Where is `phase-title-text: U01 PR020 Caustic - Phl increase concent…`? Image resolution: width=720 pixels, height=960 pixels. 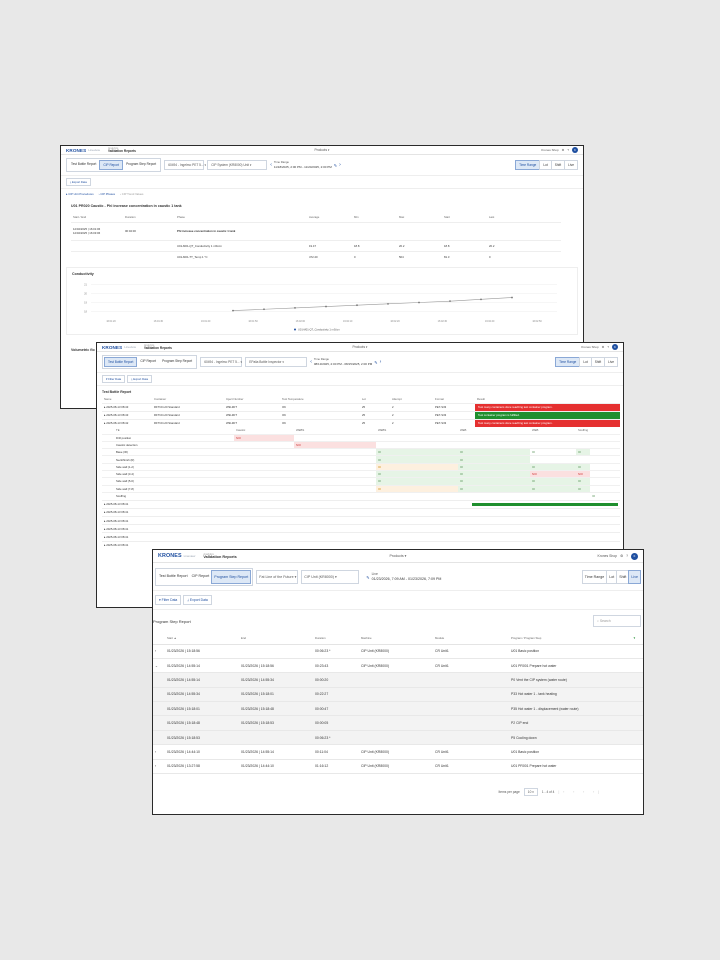
phase-title-text: U01 PR020 Caustic - Phl increase concent… is located at coordinates (126, 206).